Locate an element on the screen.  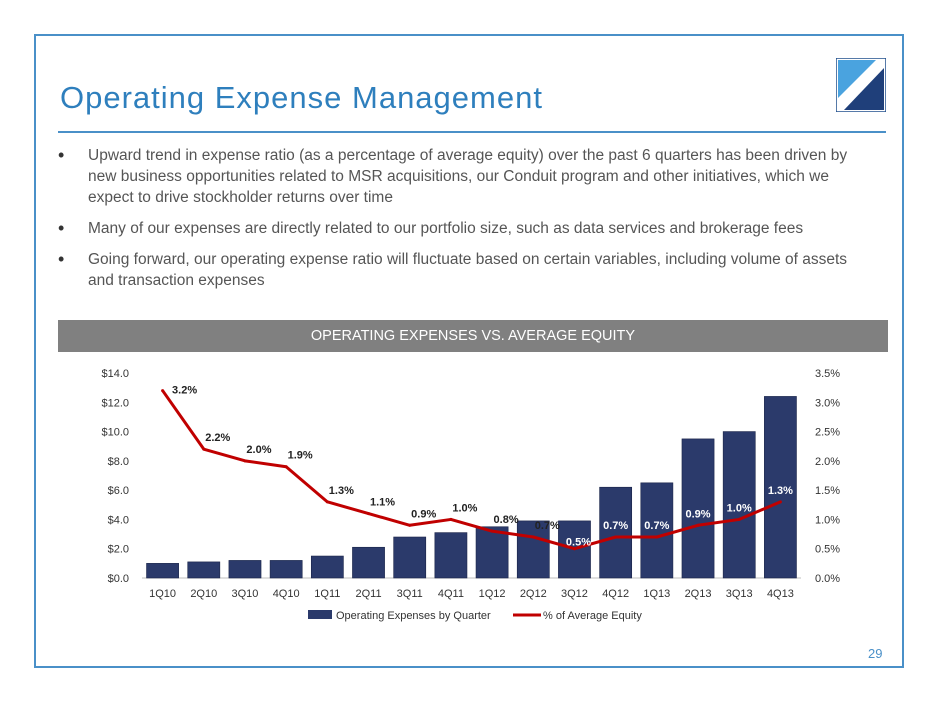
page-title: Operating Expense Management is located at coordinates (301, 97).